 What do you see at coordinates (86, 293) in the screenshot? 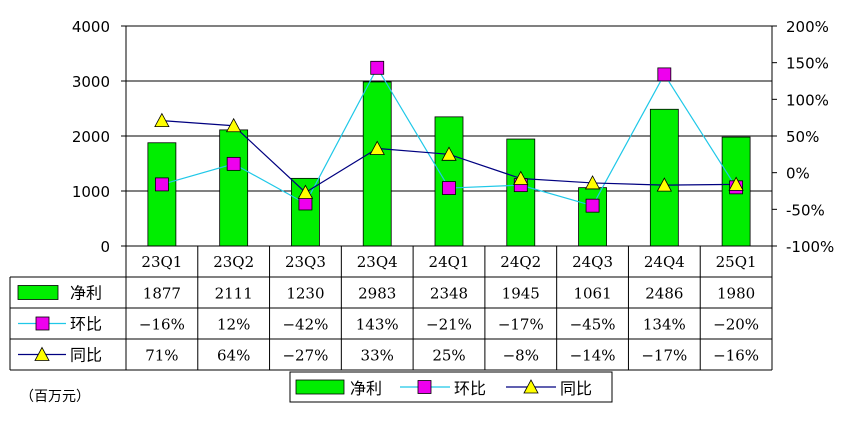
I see `table-row-label: 净利` at bounding box center [86, 293].